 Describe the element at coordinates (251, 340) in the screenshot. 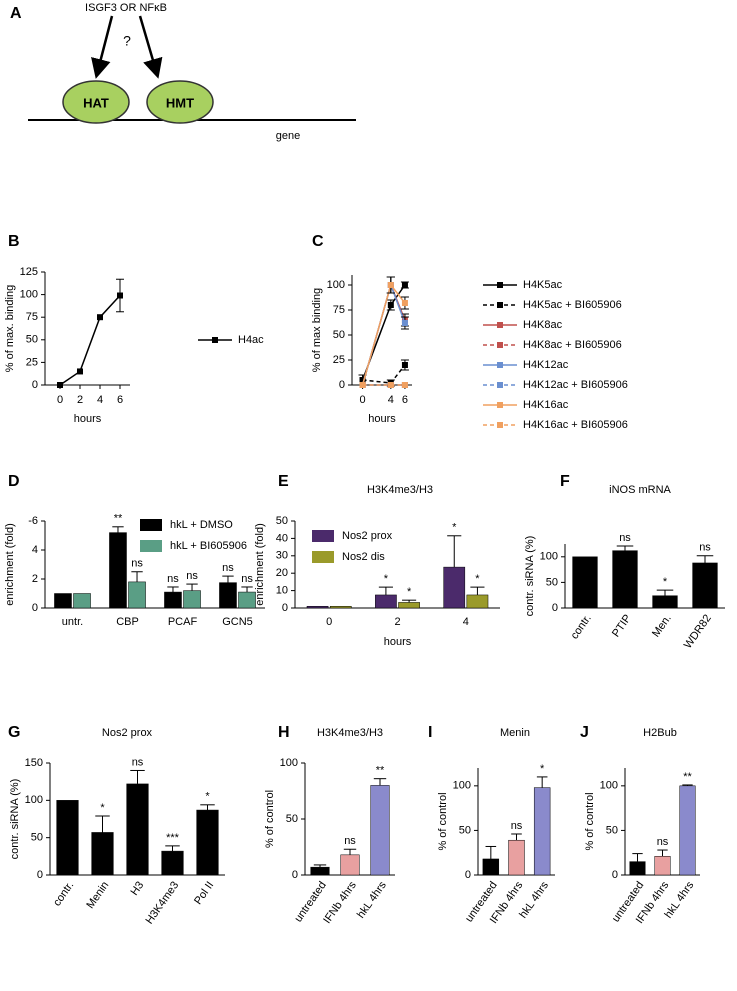

I see `legend-label: H4ac` at that location.